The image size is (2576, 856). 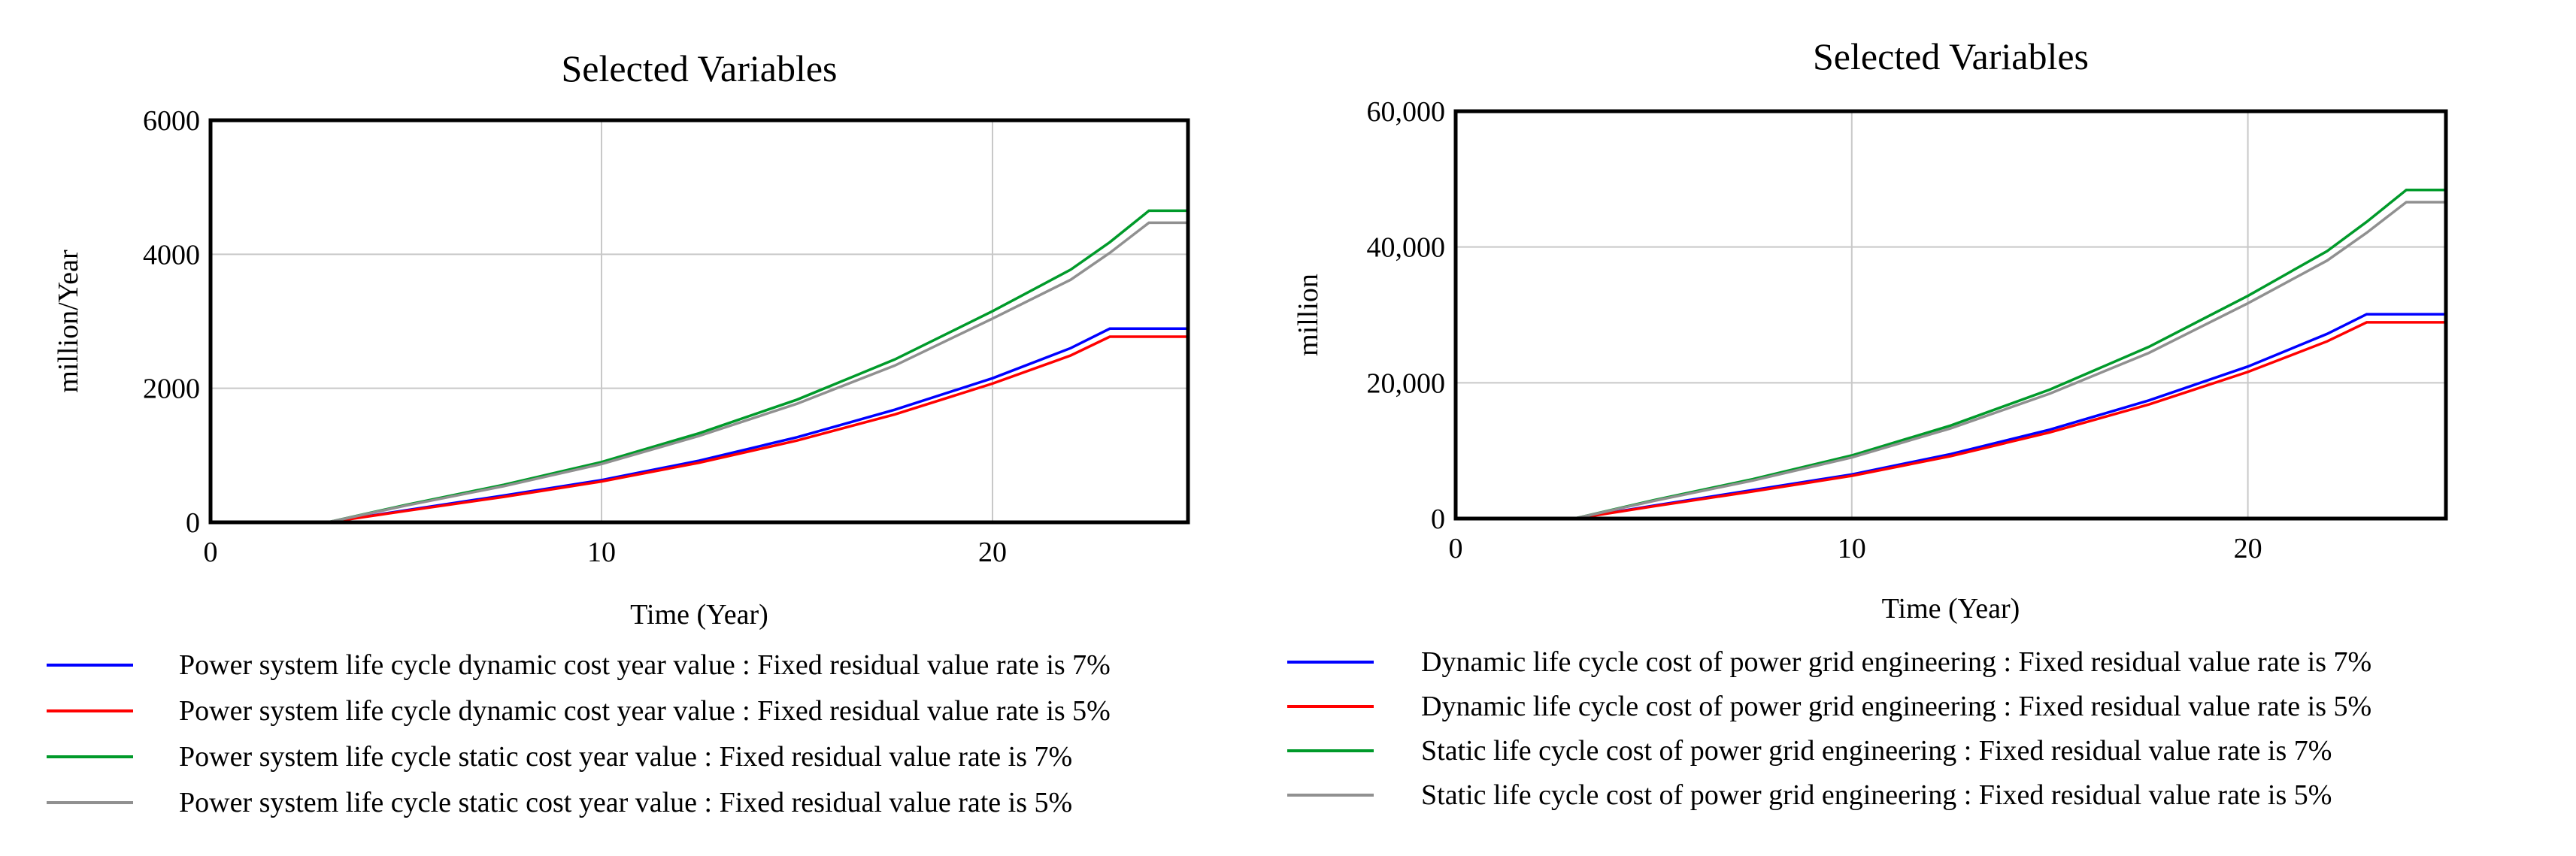 I want to click on y-axis-label: million/Year, so click(x=68, y=321).